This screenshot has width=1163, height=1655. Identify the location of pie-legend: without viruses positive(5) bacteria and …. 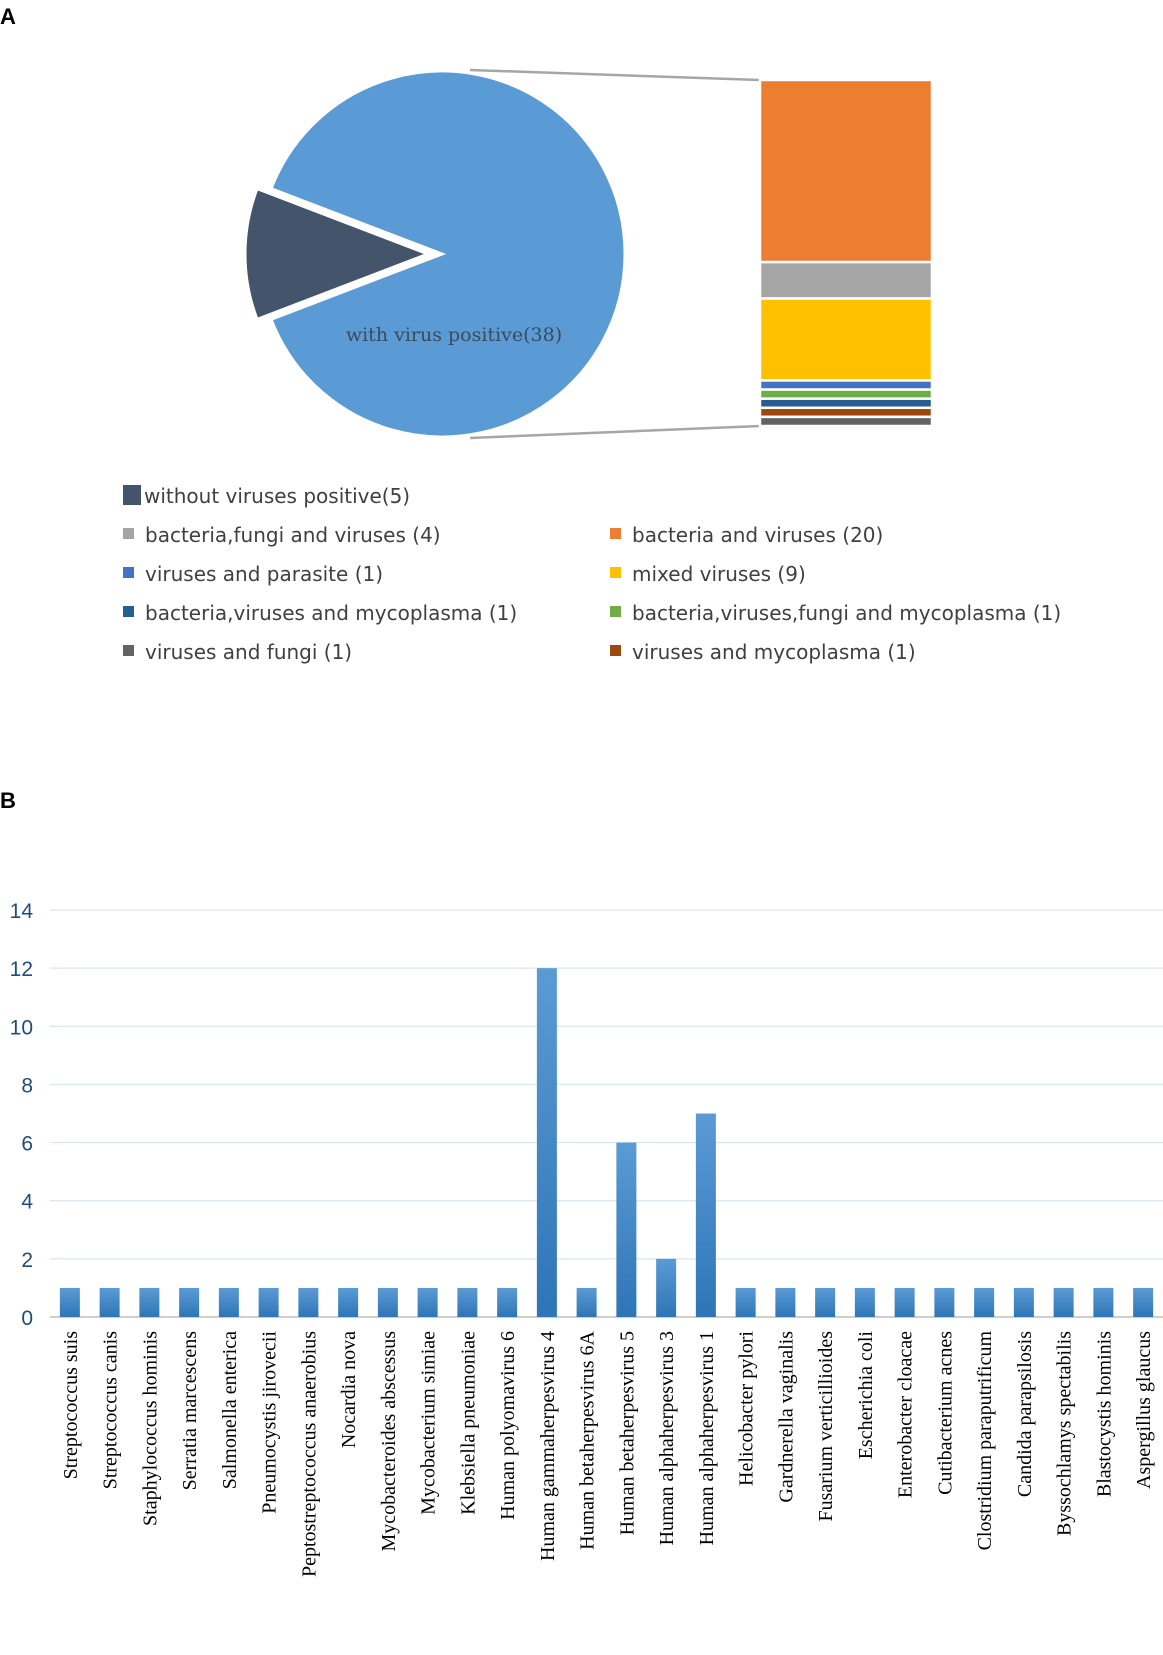
(592, 574).